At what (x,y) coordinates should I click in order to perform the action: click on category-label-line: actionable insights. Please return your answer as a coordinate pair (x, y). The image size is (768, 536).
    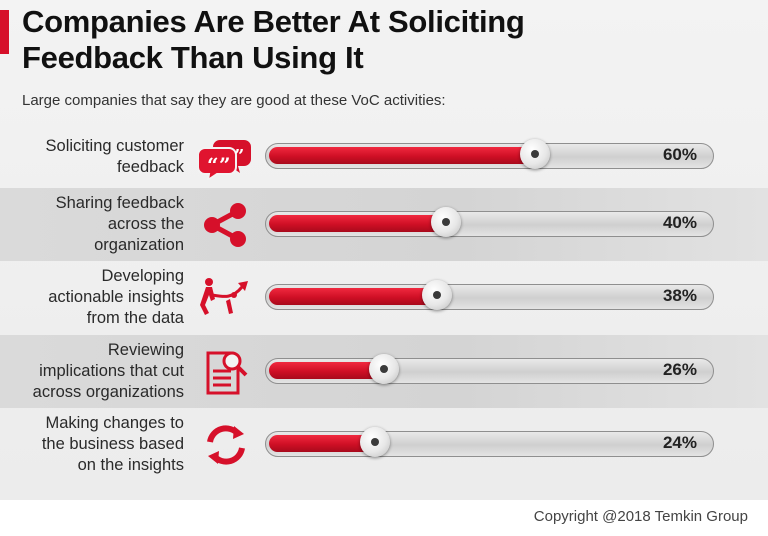
    Looking at the image, I should click on (116, 297).